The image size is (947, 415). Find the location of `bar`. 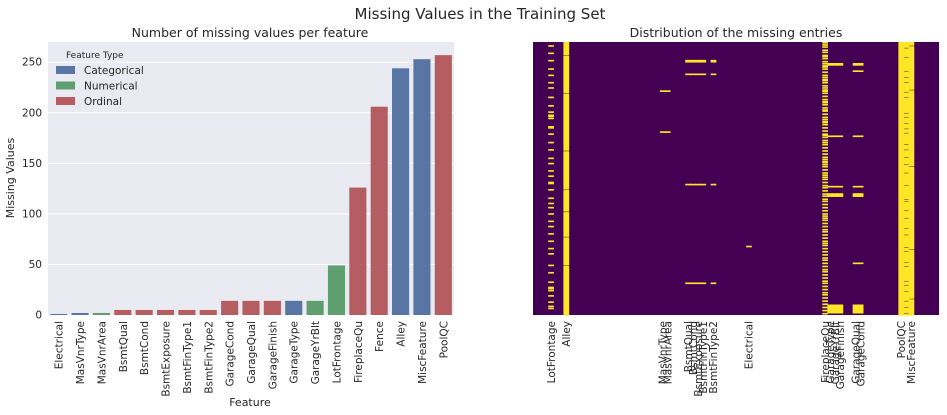

bar is located at coordinates (379, 210).